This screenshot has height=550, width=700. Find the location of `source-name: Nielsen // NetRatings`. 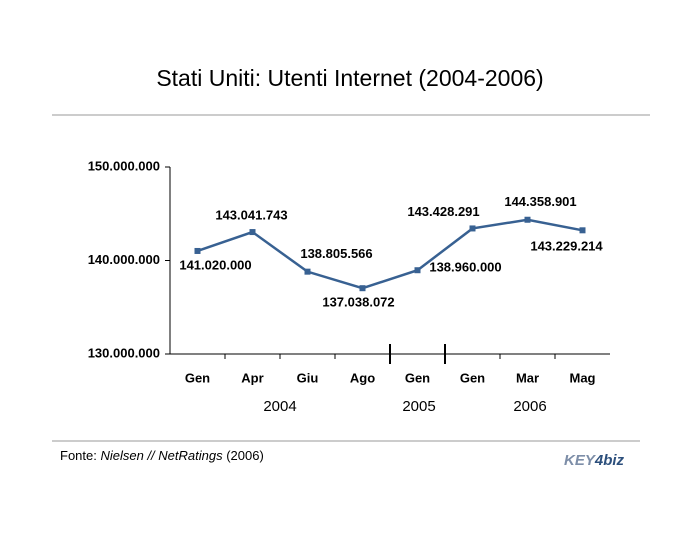

source-name: Nielsen // NetRatings is located at coordinates (161, 455).